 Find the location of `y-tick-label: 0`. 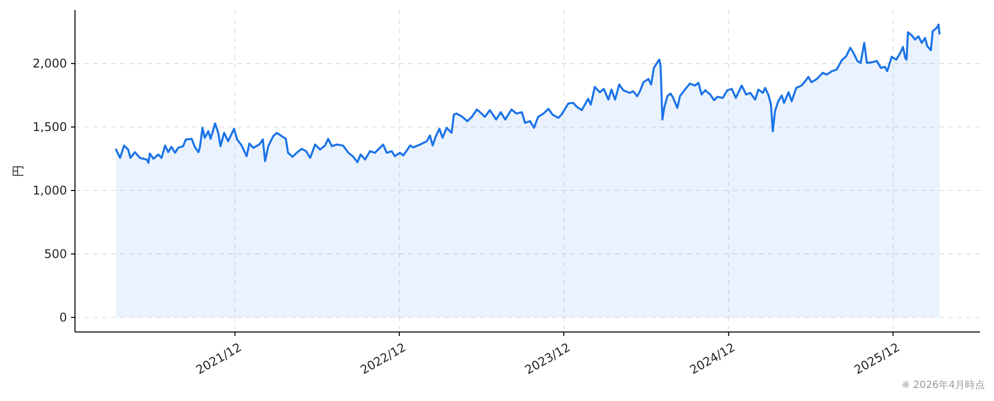

y-tick-label: 0 is located at coordinates (63, 317).